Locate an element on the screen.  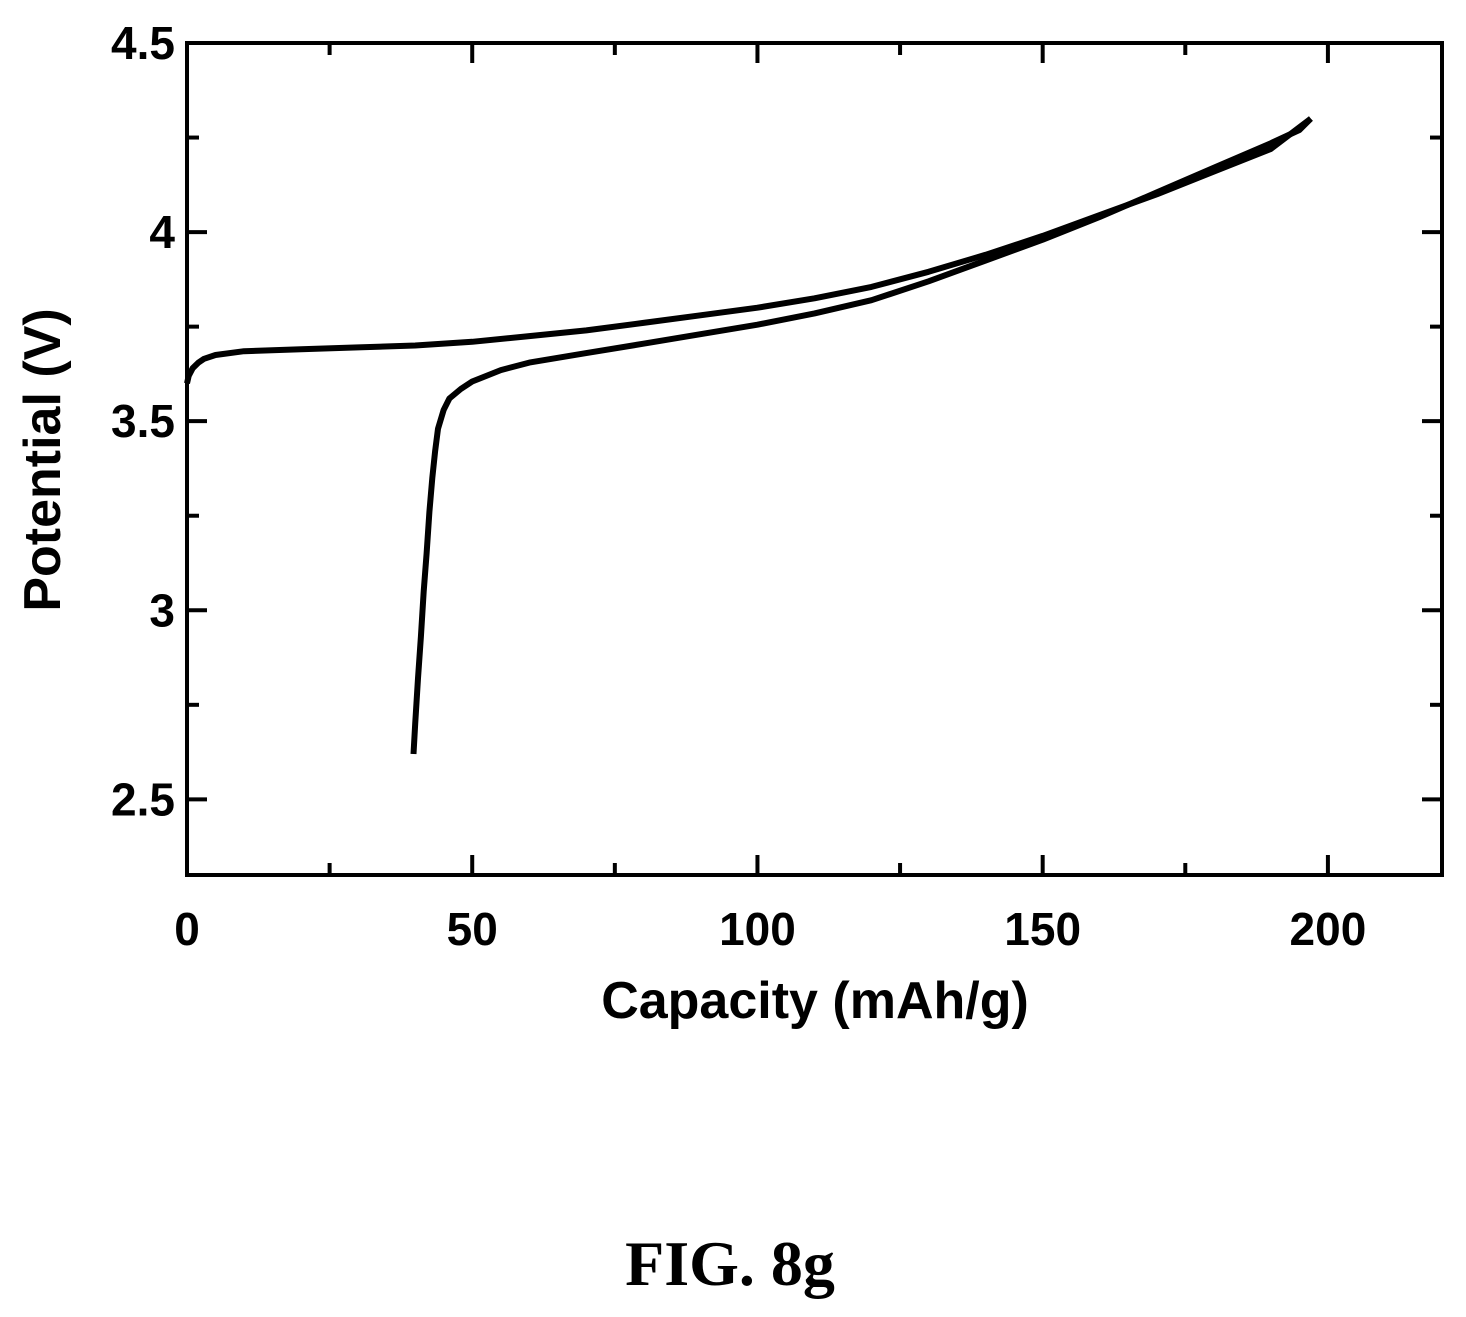
figure-caption: FIG. 8g is located at coordinates (730, 1263).